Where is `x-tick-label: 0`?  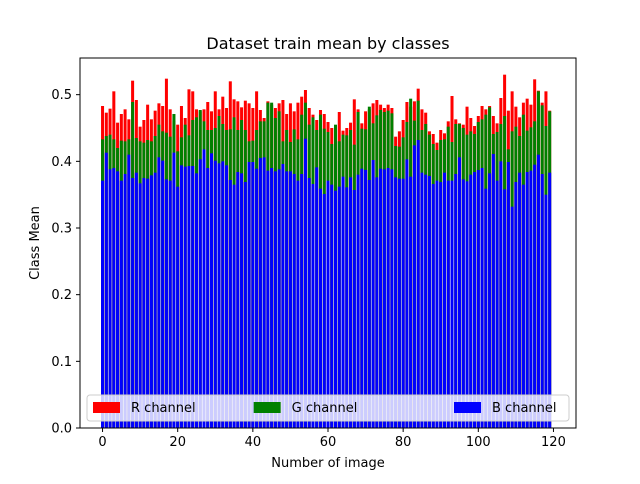 x-tick-label: 0 is located at coordinates (102, 442).